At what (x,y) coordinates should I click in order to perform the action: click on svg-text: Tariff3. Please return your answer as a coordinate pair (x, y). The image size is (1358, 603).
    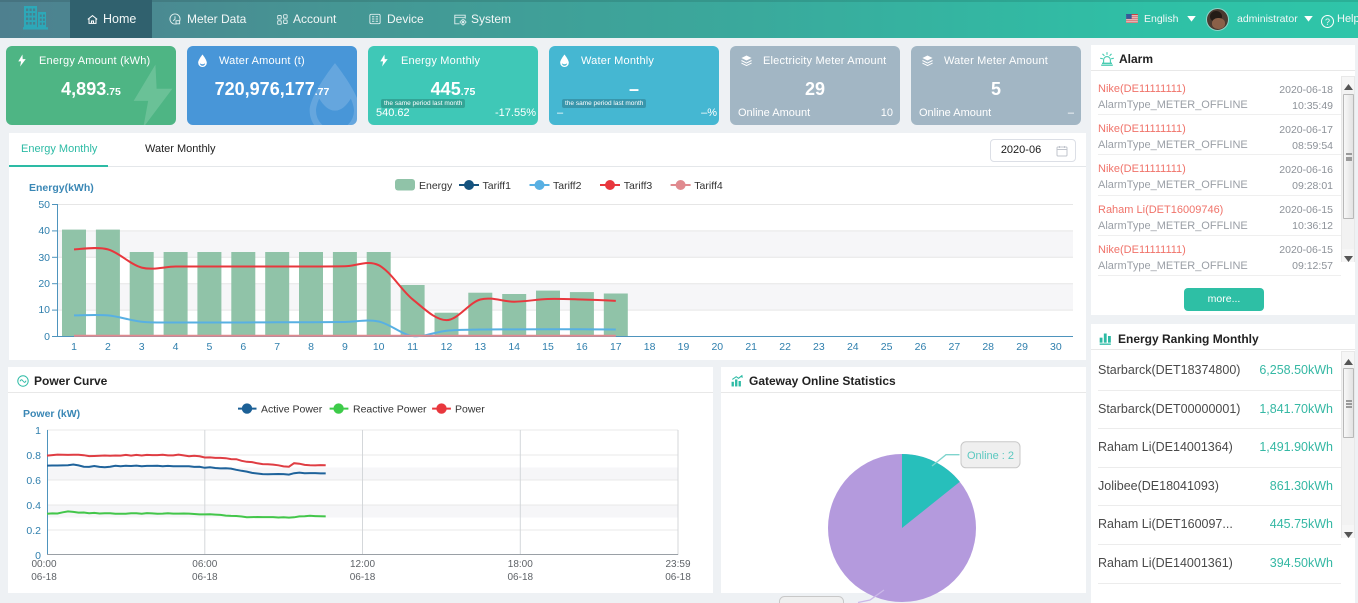
    Looking at the image, I should click on (638, 186).